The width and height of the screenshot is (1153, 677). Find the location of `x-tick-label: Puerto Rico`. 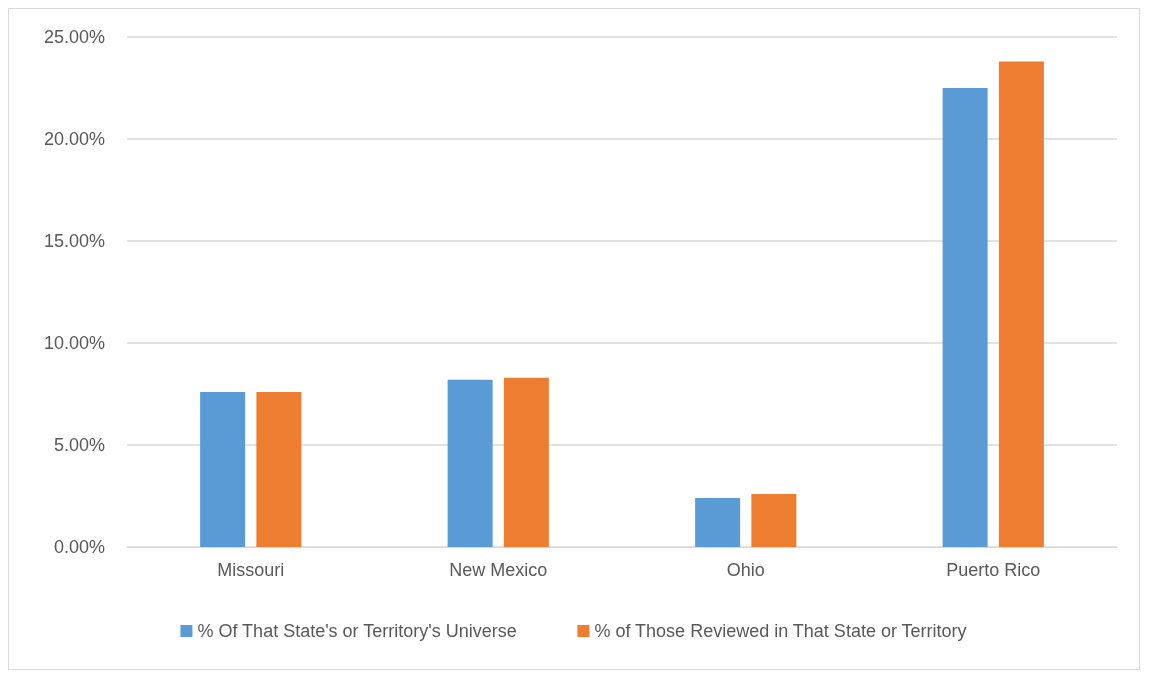

x-tick-label: Puerto Rico is located at coordinates (993, 570).